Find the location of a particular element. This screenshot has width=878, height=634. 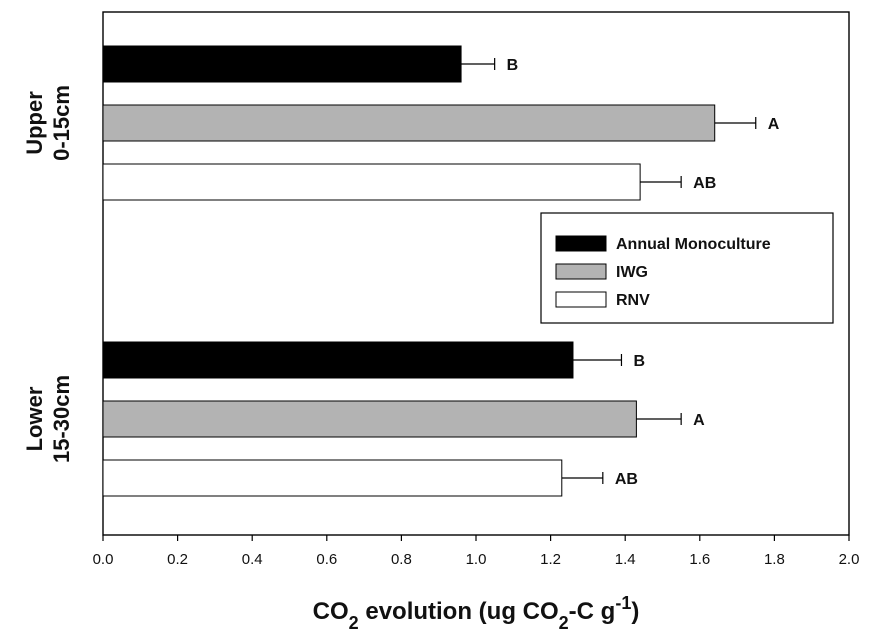

group-label: Lower is located at coordinates (34, 418).